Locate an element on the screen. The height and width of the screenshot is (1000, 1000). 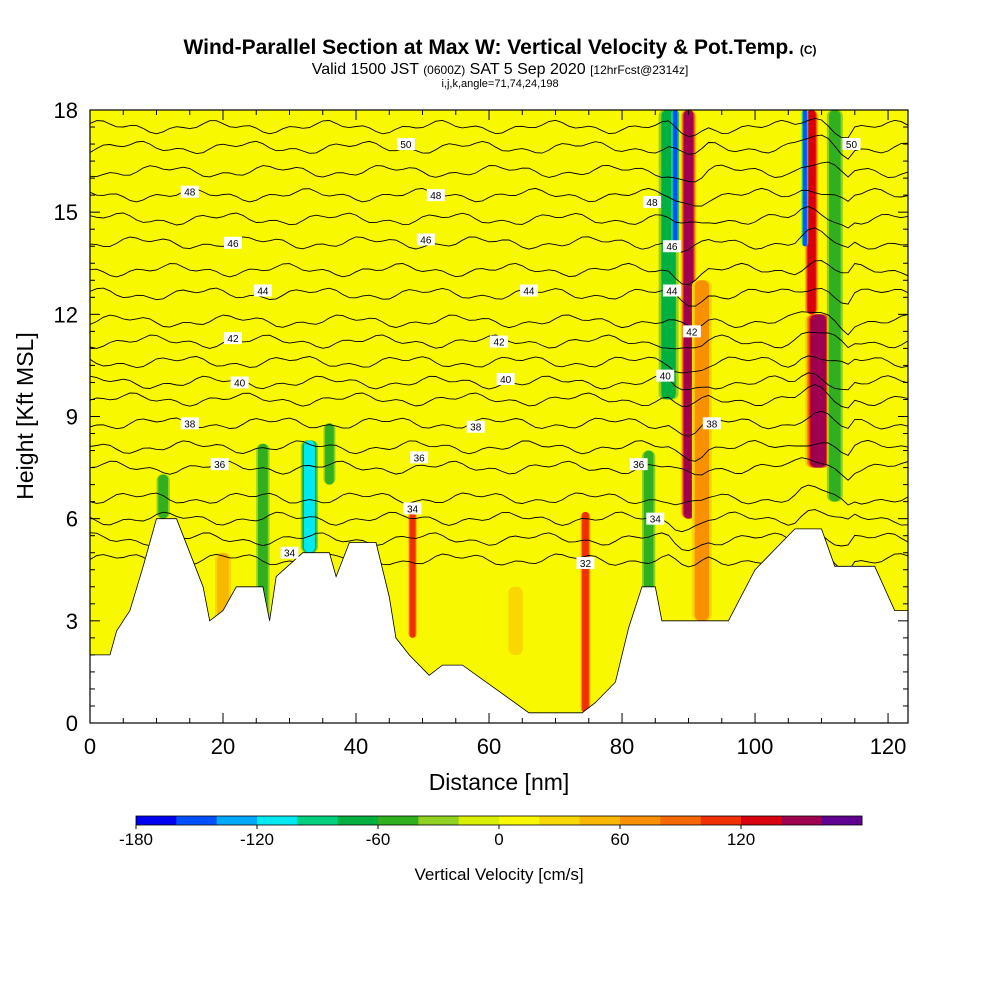
contour-label-text-17: 40 is located at coordinates (666, 377).